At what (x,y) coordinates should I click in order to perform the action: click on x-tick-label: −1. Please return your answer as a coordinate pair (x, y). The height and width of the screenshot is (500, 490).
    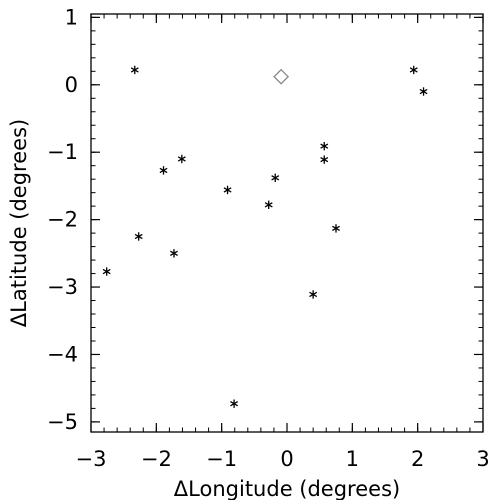
    Looking at the image, I should click on (221, 459).